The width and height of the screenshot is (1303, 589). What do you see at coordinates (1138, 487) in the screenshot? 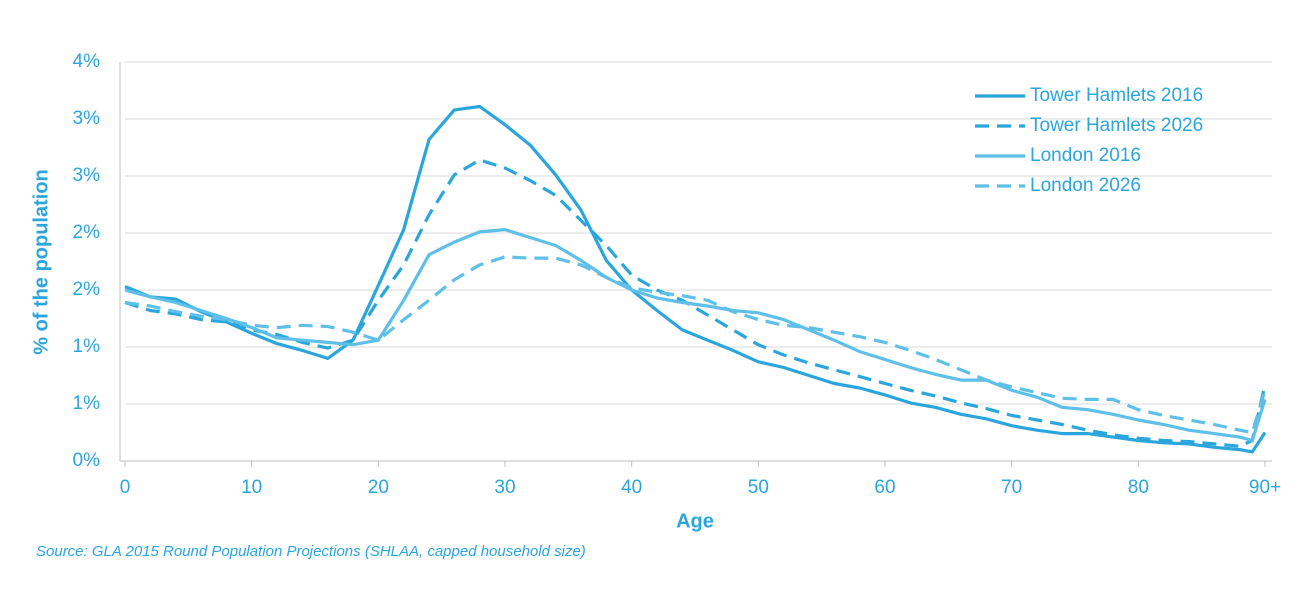
I see `x-tick-label: 80` at bounding box center [1138, 487].